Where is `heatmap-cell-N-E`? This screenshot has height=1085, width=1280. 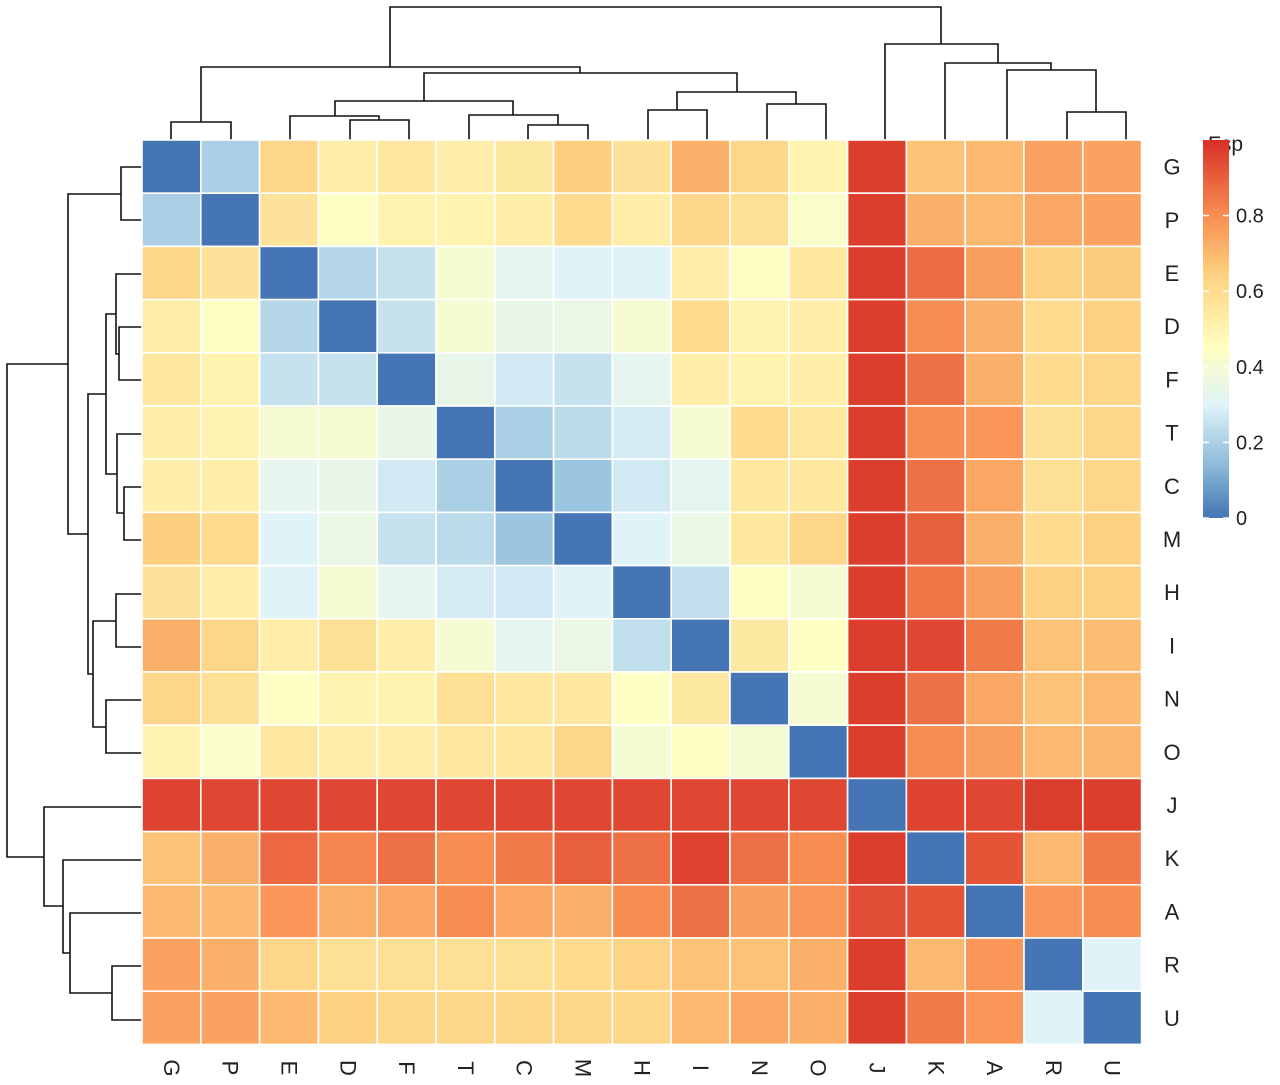
heatmap-cell-N-E is located at coordinates (289, 699).